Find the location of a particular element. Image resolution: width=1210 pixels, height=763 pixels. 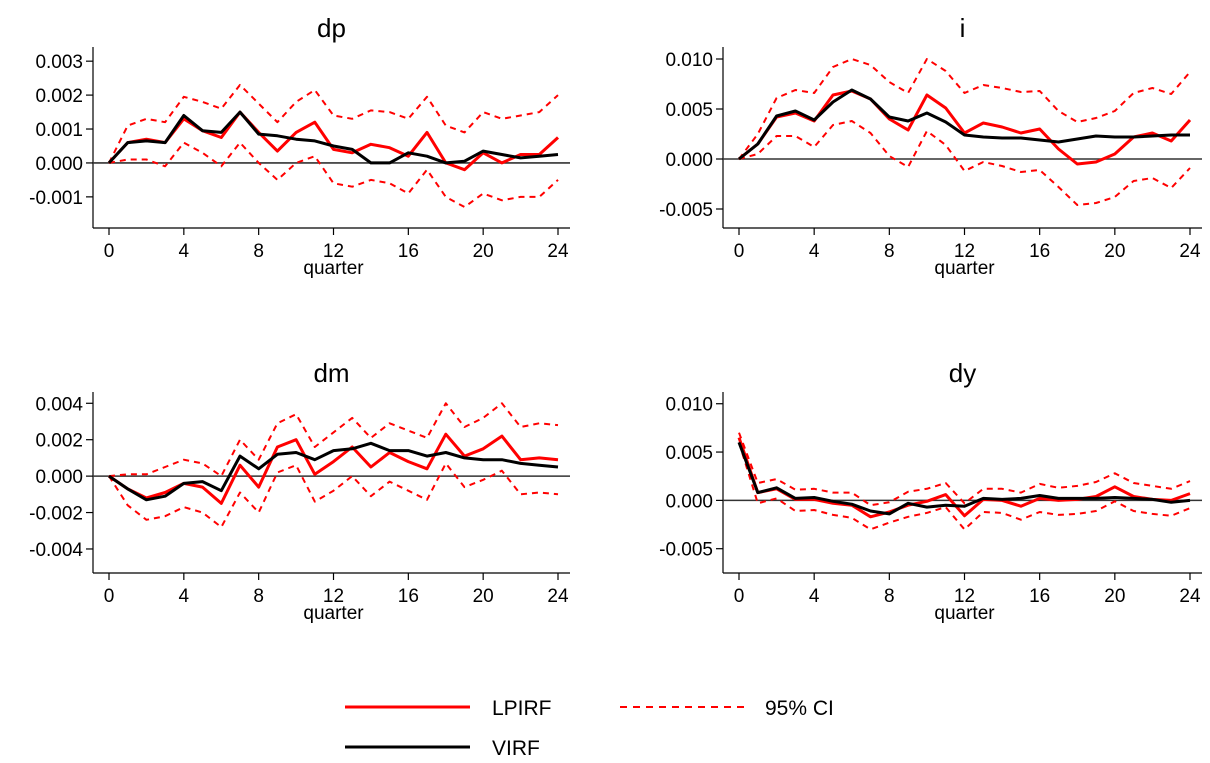

y-tick-label: -0.002 is located at coordinates (56, 514).